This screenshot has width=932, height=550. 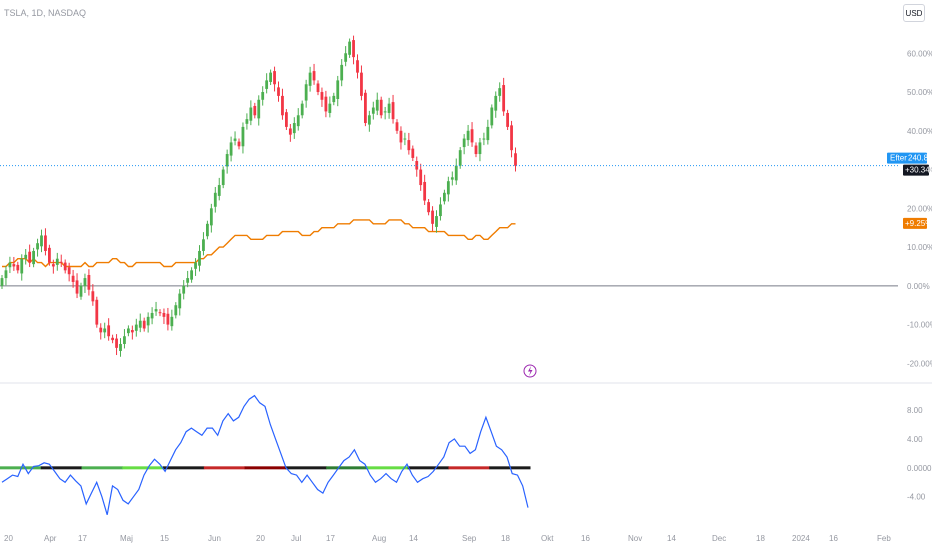 I want to click on x-tick-label: 17, so click(x=82, y=538).